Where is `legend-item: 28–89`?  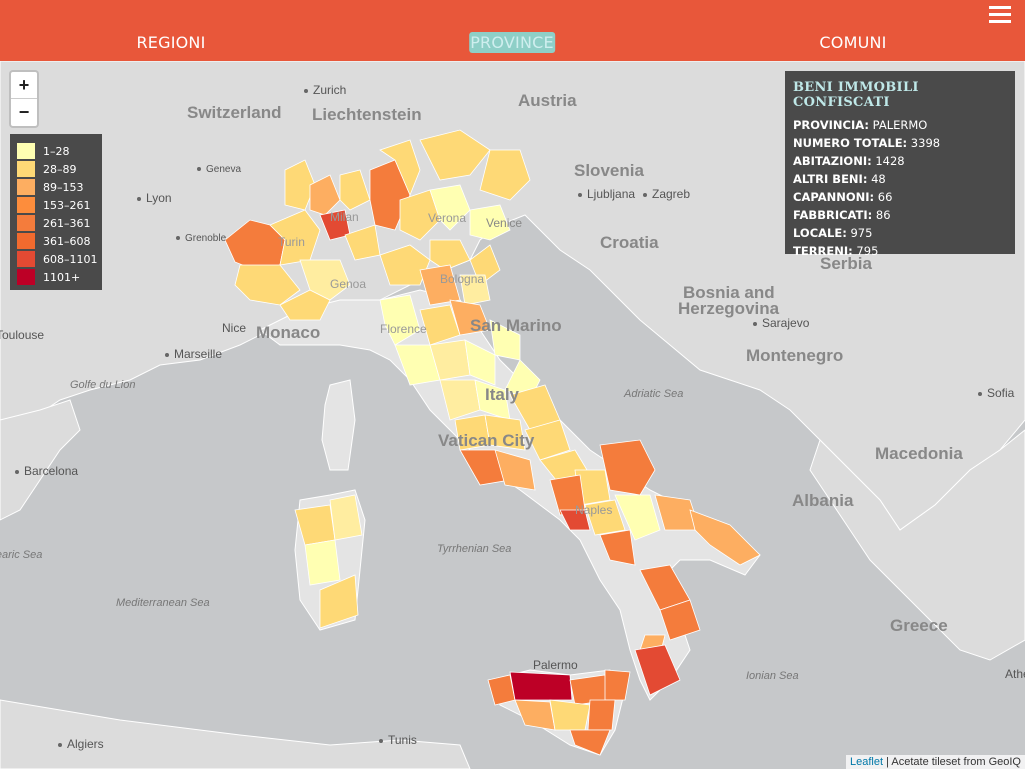 legend-item: 28–89 is located at coordinates (56, 169).